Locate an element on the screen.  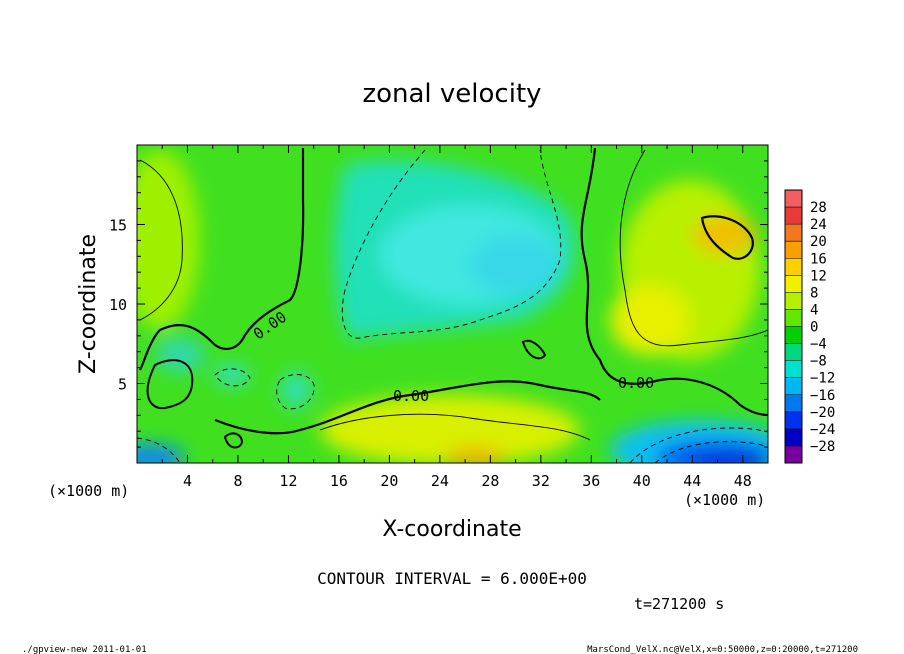
colorbar-label: 12 is located at coordinates (818, 276).